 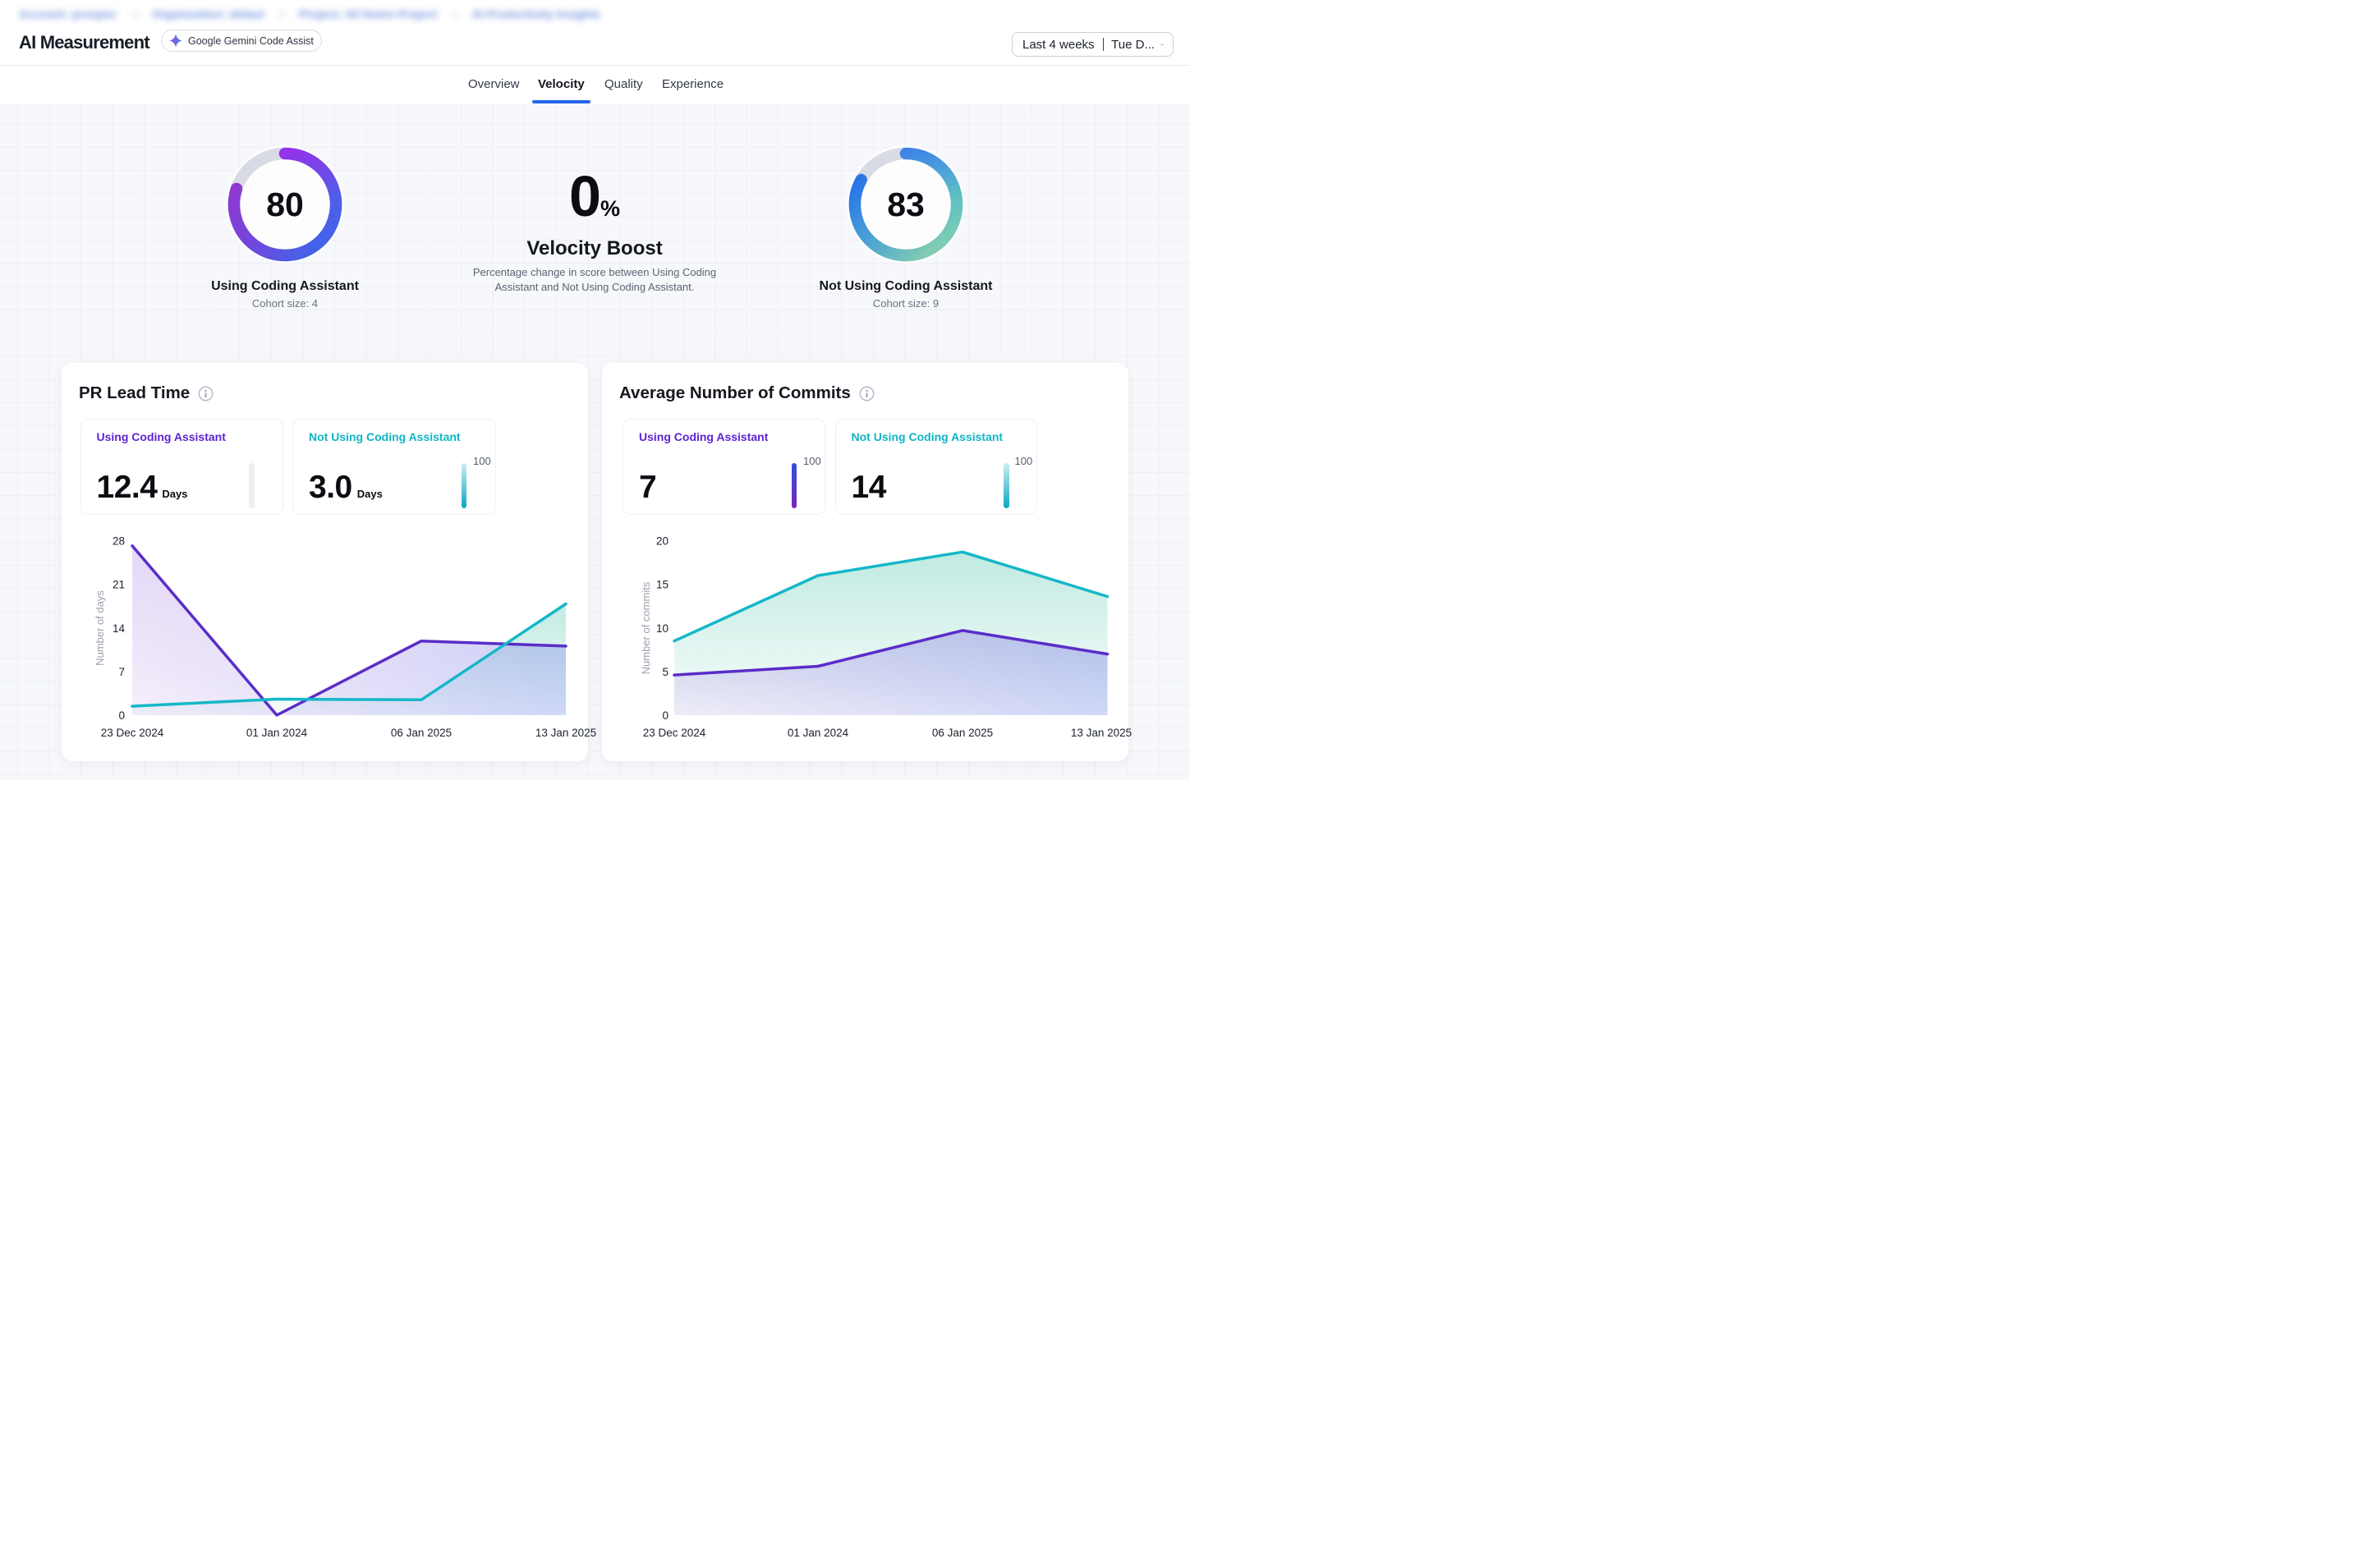 What do you see at coordinates (662, 541) in the screenshot?
I see `svg-text: 20` at bounding box center [662, 541].